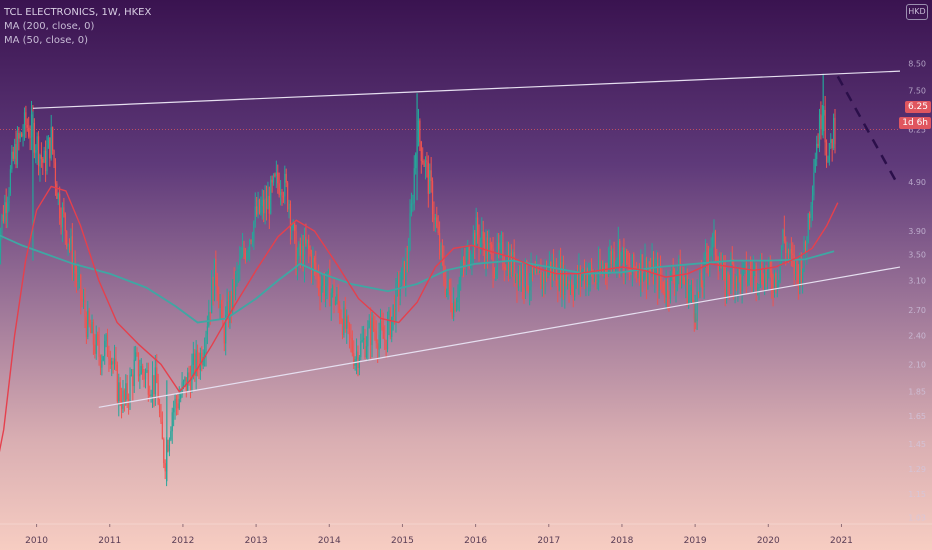 This screenshot has height=550, width=932. What do you see at coordinates (329, 541) in the screenshot?
I see `time-tick-label: 2014` at bounding box center [329, 541].